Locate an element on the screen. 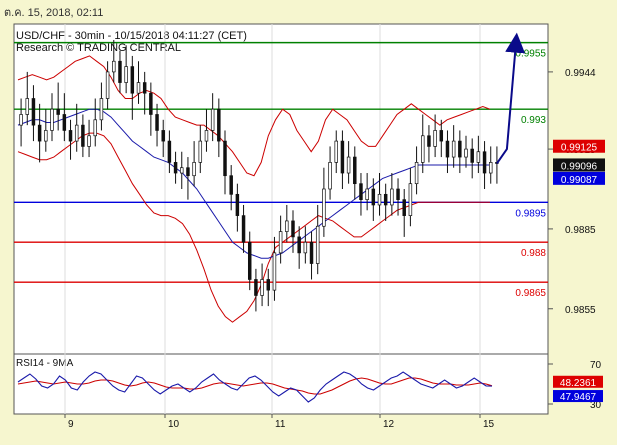 The width and height of the screenshot is (617, 445). price-tag-label: 0.99125 is located at coordinates (579, 148).